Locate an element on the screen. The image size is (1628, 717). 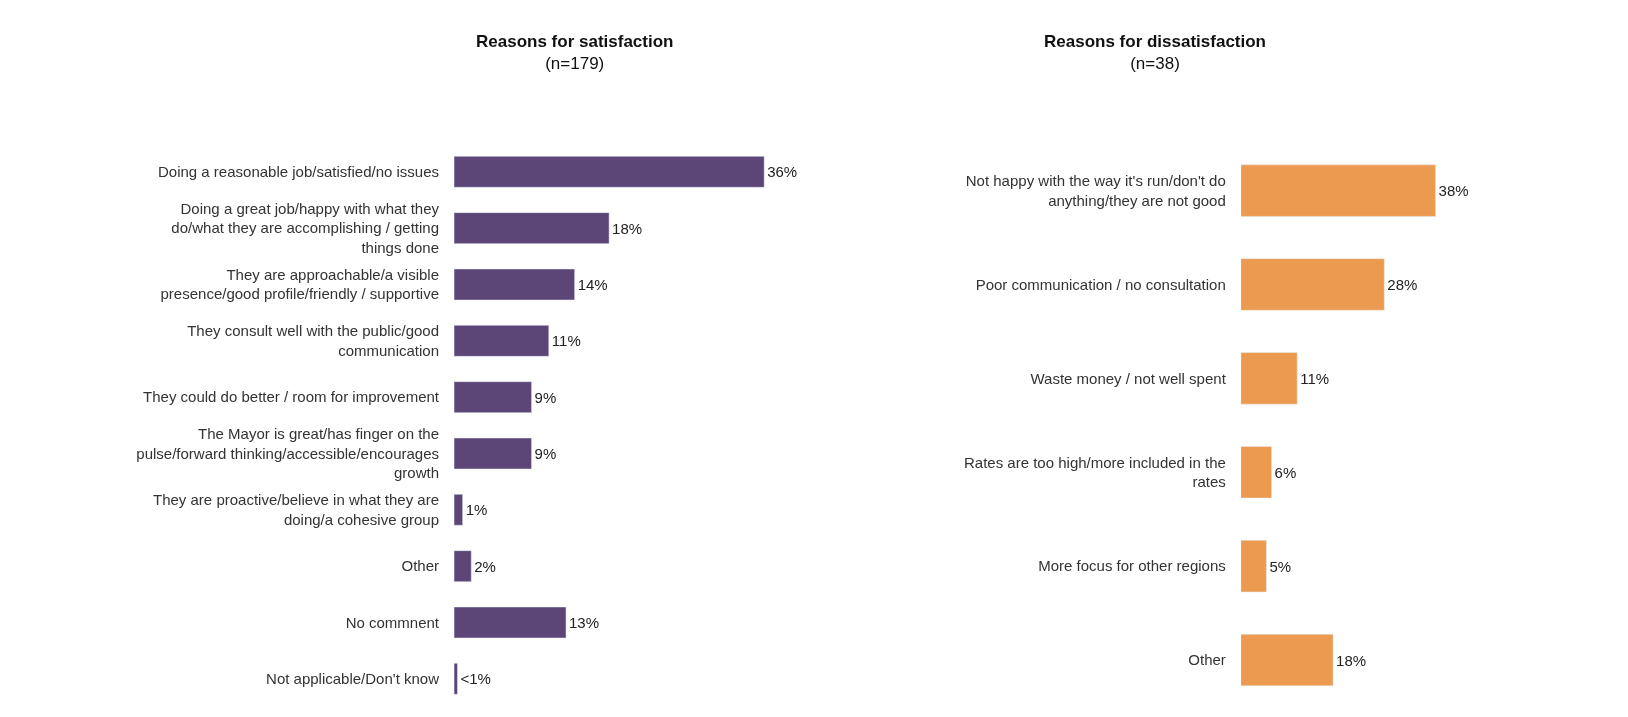
y-tick-label: They are proactive/believe in what they are doing/a cohesive group is located at coordinates (296, 509).